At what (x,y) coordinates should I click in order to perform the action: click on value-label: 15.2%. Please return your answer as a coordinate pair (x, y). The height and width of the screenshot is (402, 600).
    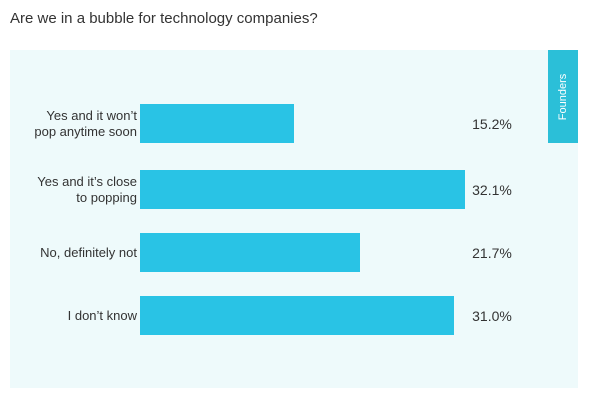
    Looking at the image, I should click on (492, 123).